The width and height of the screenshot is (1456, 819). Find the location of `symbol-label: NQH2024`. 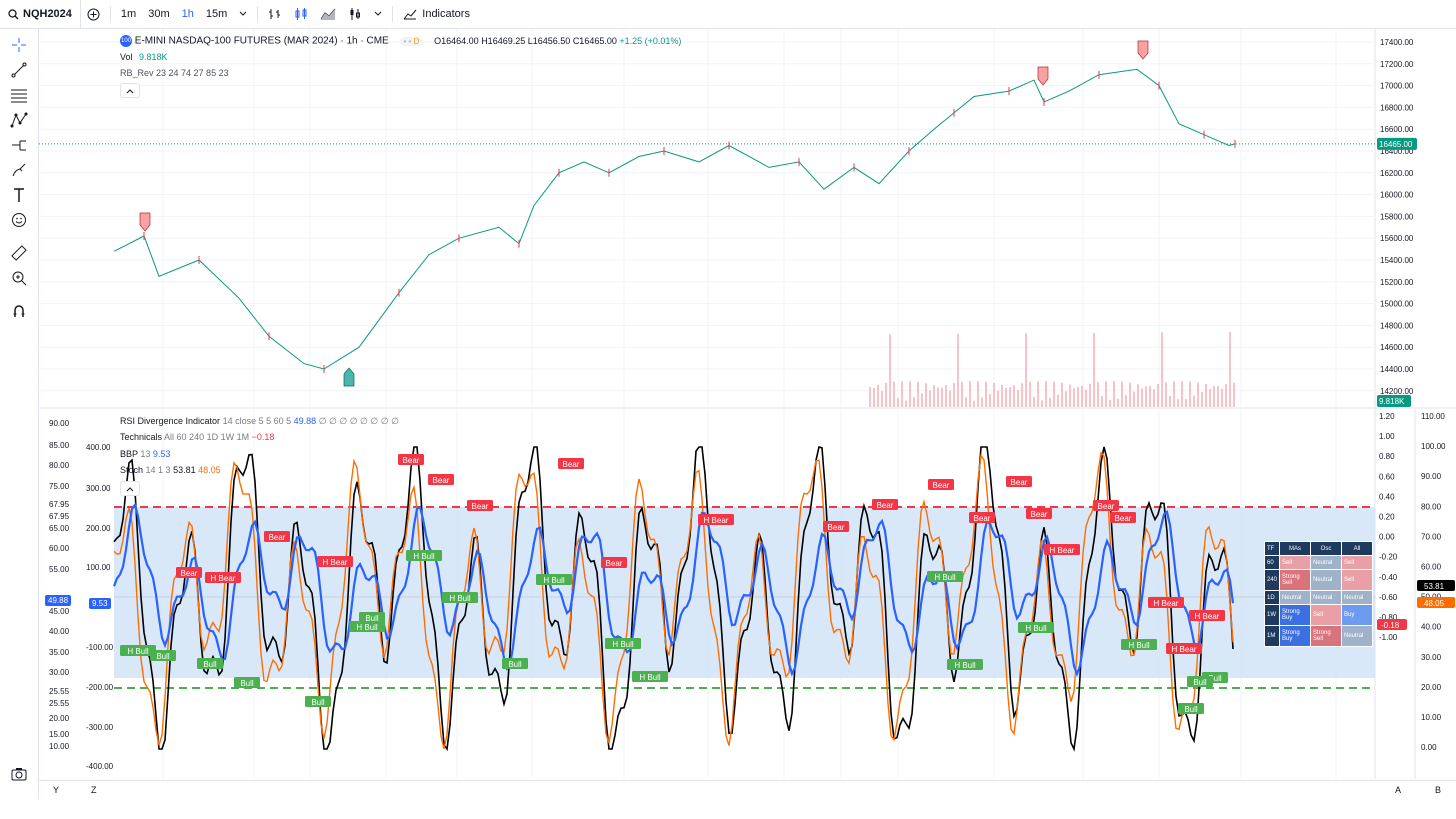

symbol-label: NQH2024 is located at coordinates (47, 14).